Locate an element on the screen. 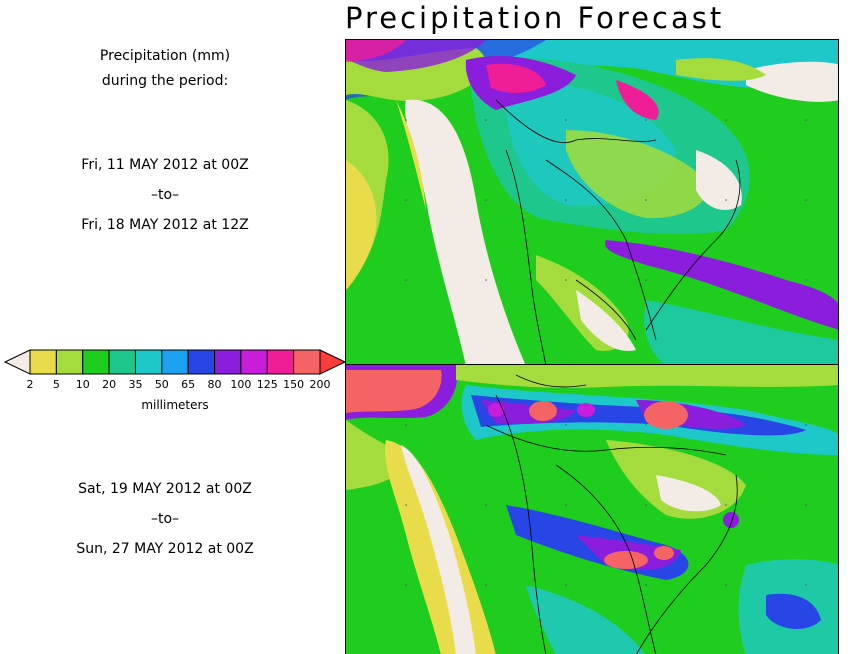 The height and width of the screenshot is (654, 850). nw-pink is located at coordinates (376, 51).